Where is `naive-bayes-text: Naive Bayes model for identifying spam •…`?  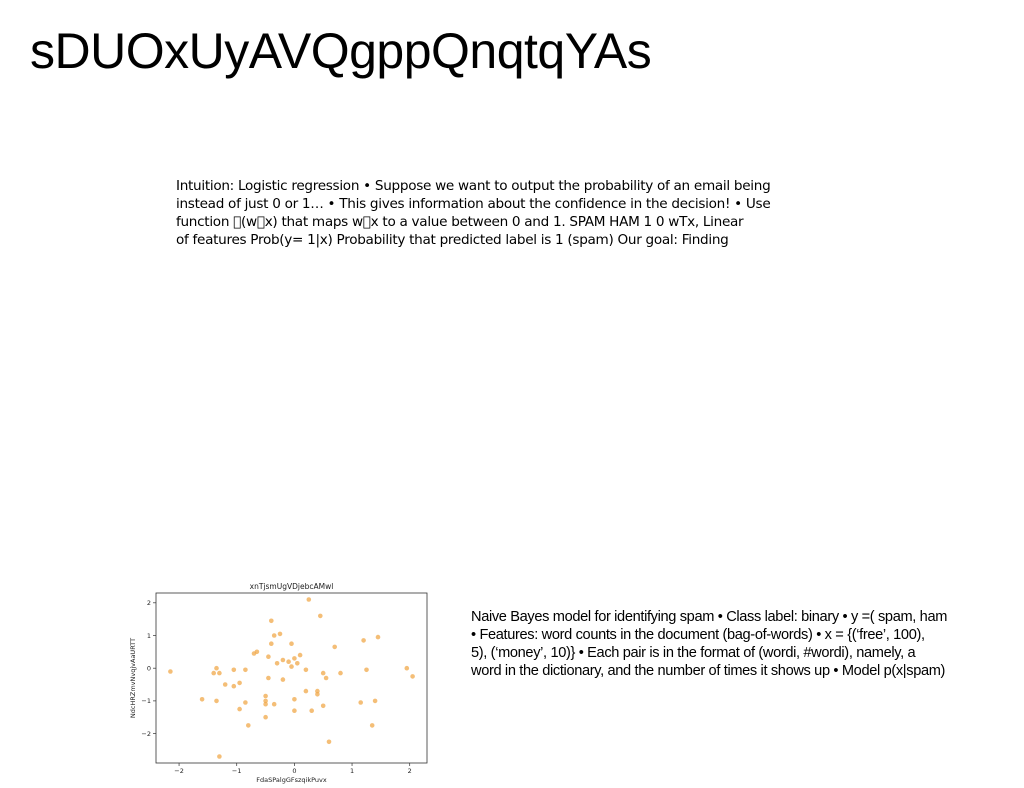 naive-bayes-text: Naive Bayes model for identifying spam •… is located at coordinates (747, 644).